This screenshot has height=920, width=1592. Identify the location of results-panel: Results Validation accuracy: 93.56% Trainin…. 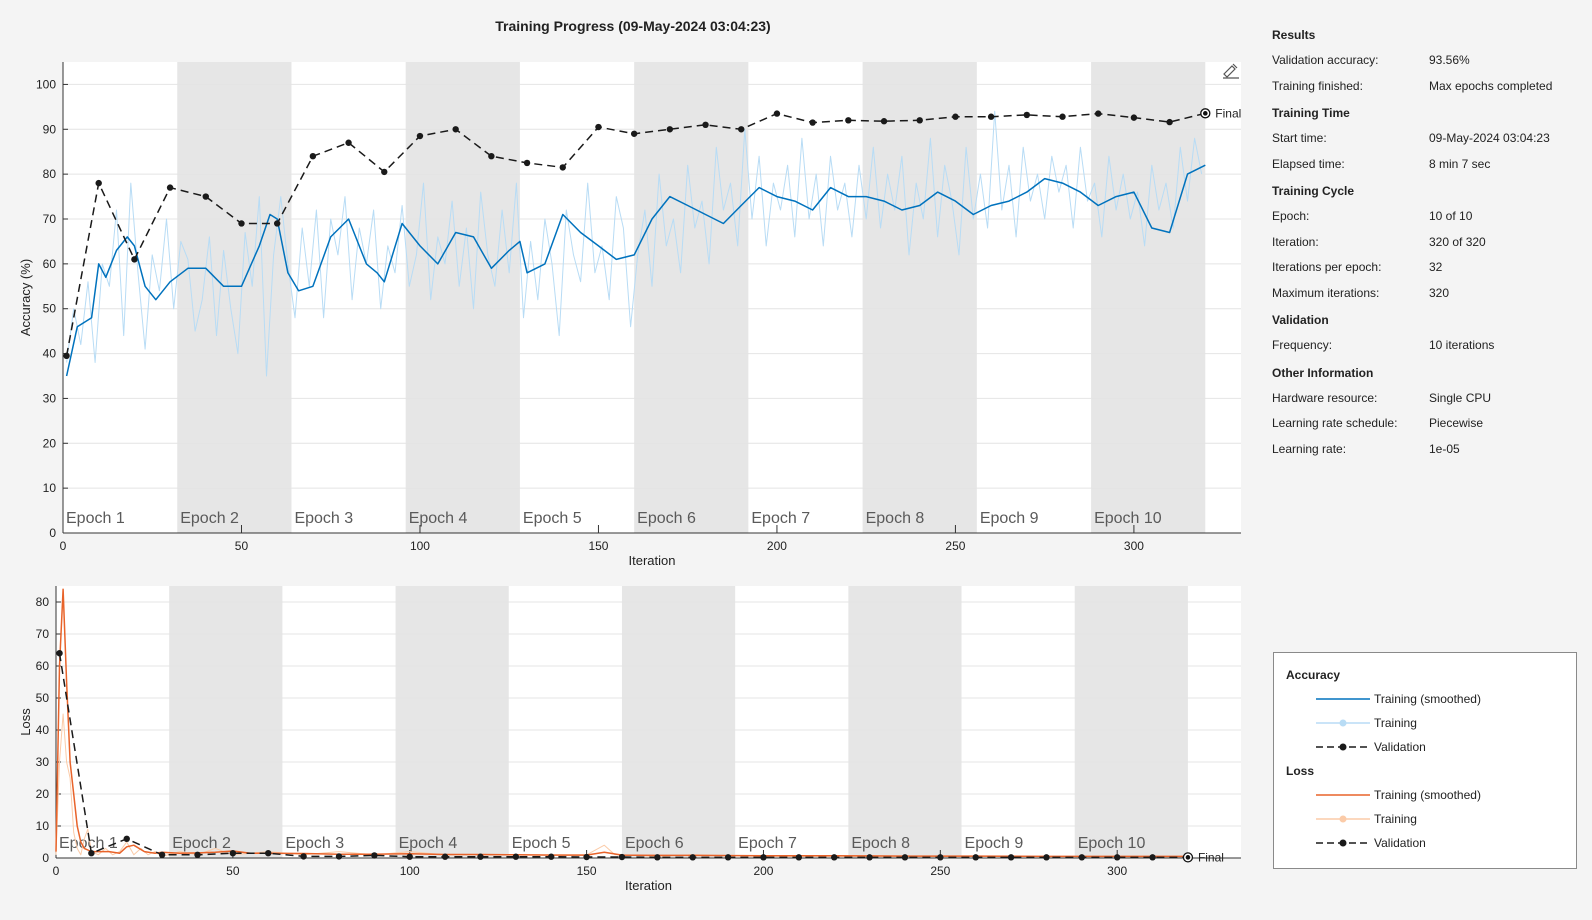
(1422, 244).